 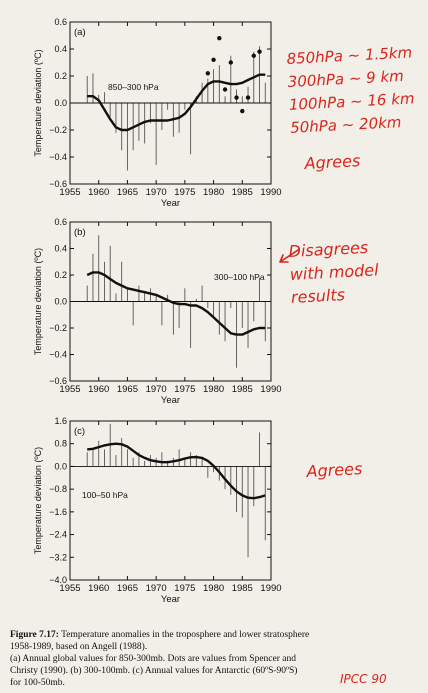 I want to click on annotation-arrow, so click(x=289, y=256).